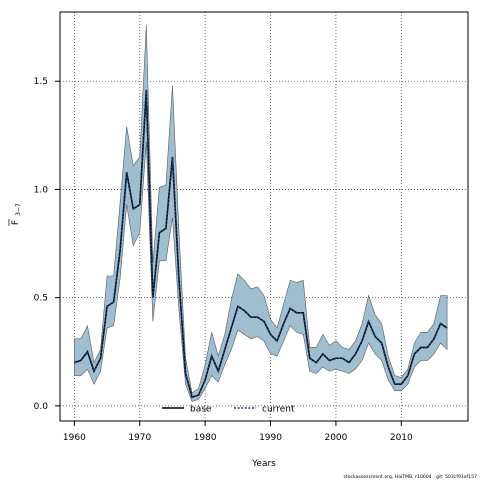 This screenshot has height=480, width=480. What do you see at coordinates (278, 410) in the screenshot?
I see `legend-label-current: current` at bounding box center [278, 410].